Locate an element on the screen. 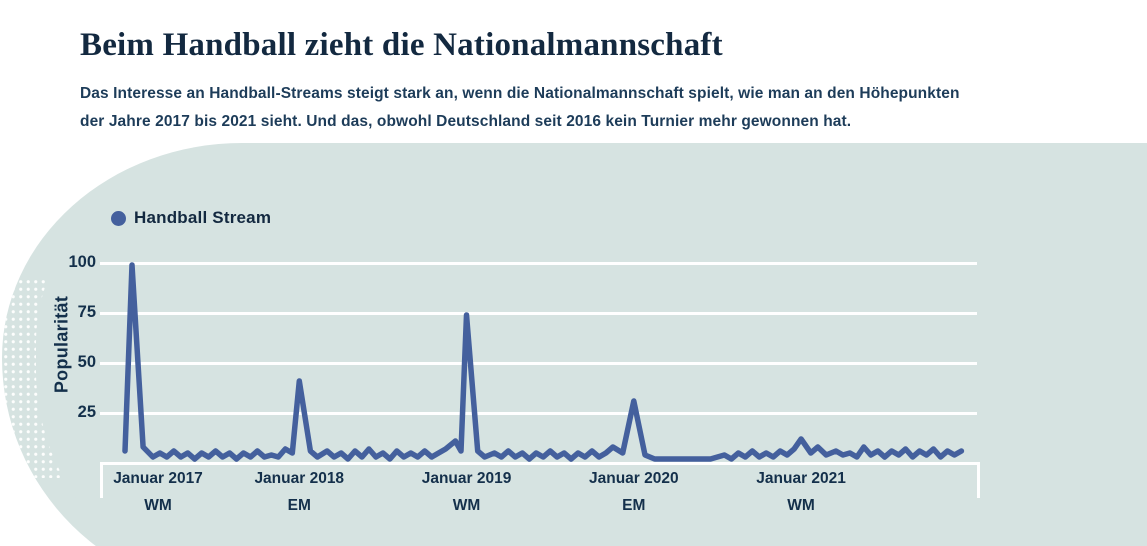 Image resolution: width=1147 pixels, height=546 pixels. x-tick-sublabel-0: WM is located at coordinates (158, 505).